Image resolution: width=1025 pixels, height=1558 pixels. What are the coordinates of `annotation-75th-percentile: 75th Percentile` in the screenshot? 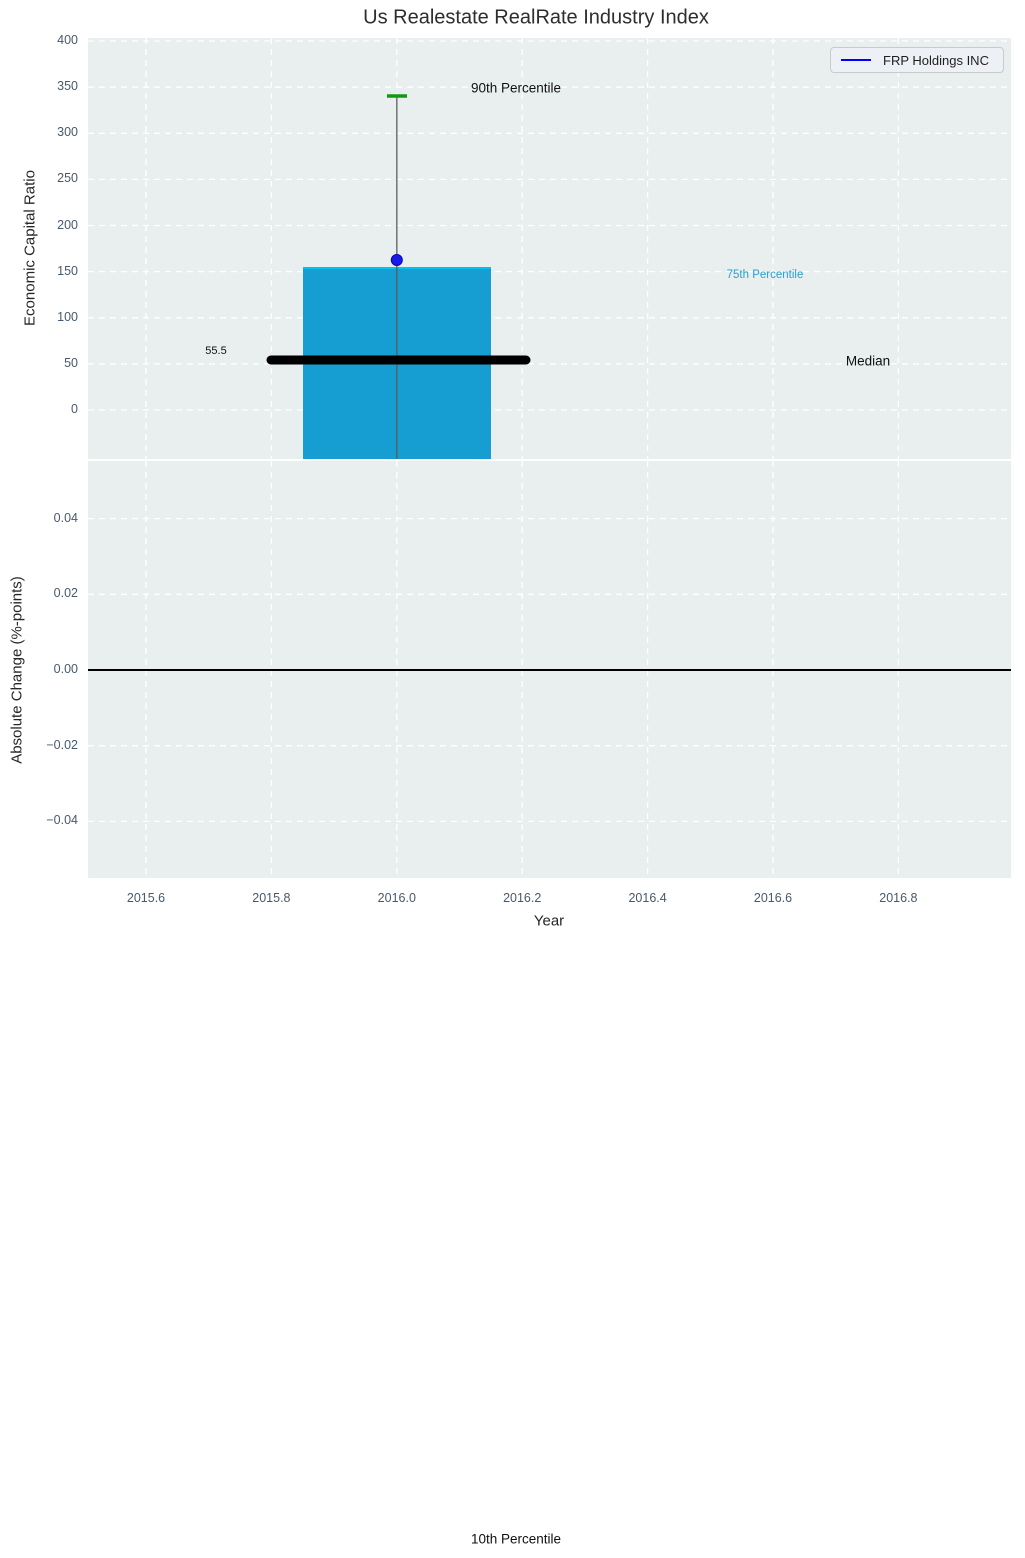 It's located at (765, 275).